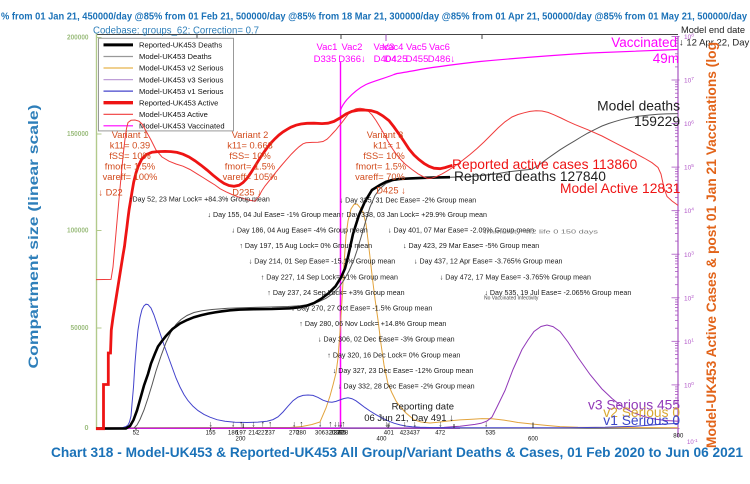  I want to click on svg-text: ↓ D22, so click(110, 193).